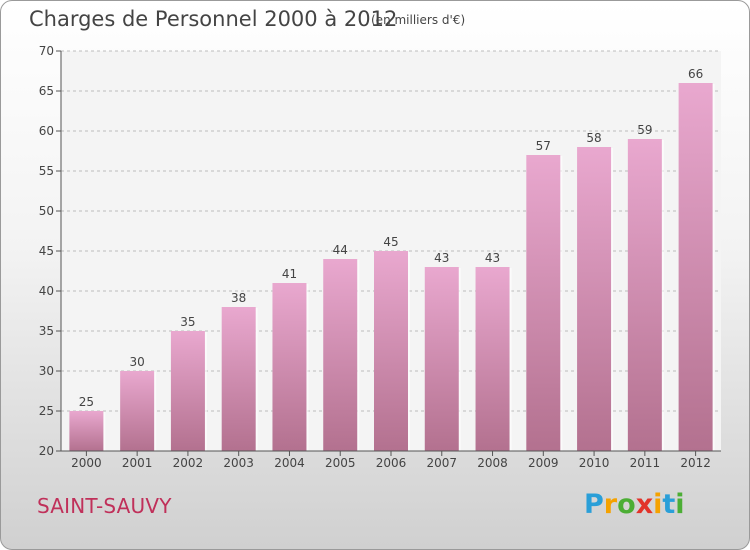 Image resolution: width=750 pixels, height=550 pixels. What do you see at coordinates (644, 130) in the screenshot?
I see `bar-value-label: 59` at bounding box center [644, 130].